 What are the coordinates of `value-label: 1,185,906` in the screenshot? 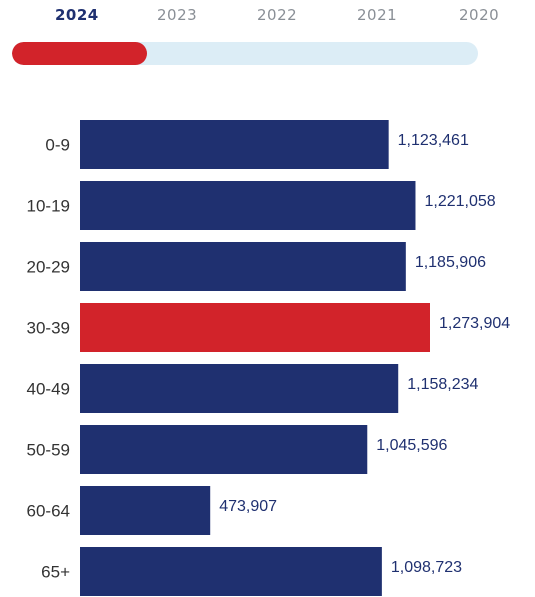 It's located at (450, 262).